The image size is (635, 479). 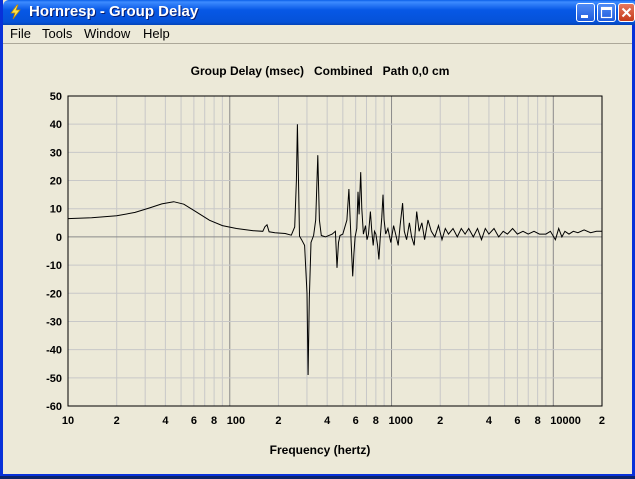 I want to click on y-tick-label: 30, so click(x=56, y=153).